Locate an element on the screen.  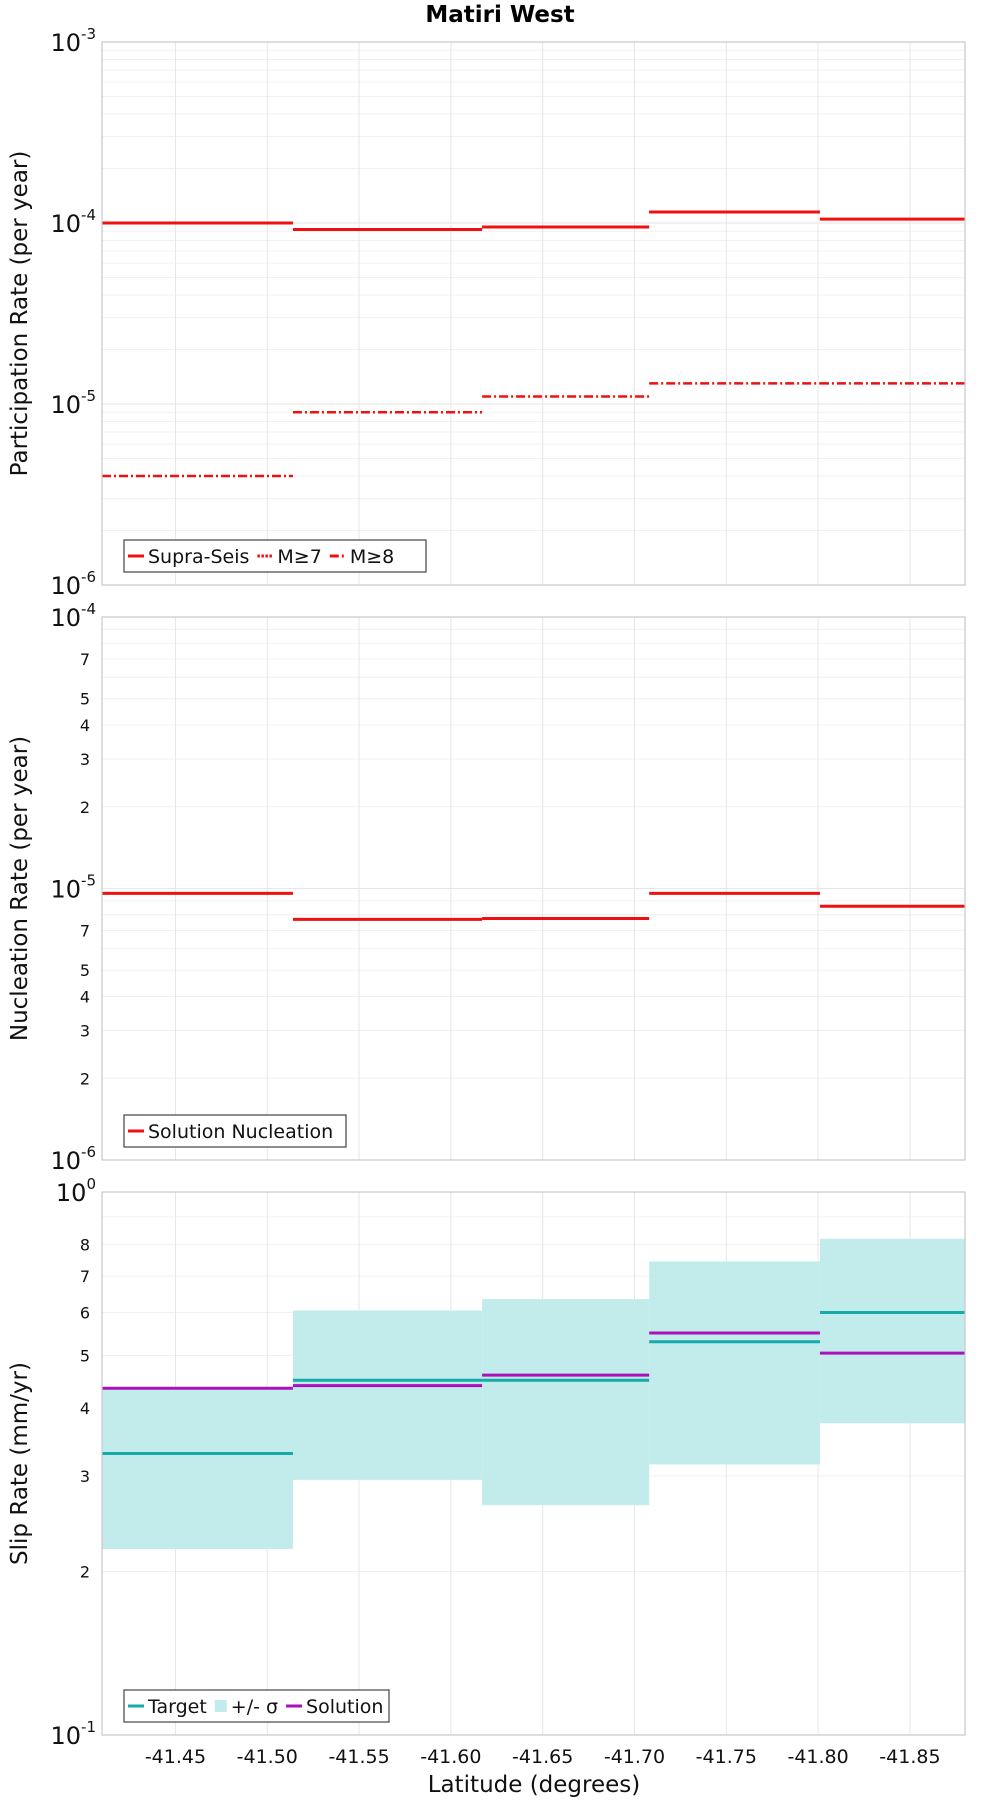
x-tick-label: -41.65 is located at coordinates (542, 1757).